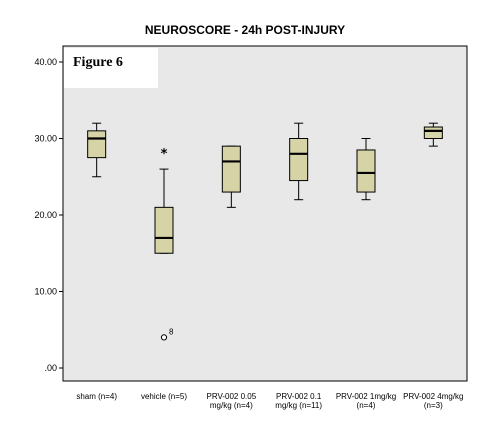 The width and height of the screenshot is (482, 446). What do you see at coordinates (433, 405) in the screenshot?
I see `category-label: (n=3)` at bounding box center [433, 405].